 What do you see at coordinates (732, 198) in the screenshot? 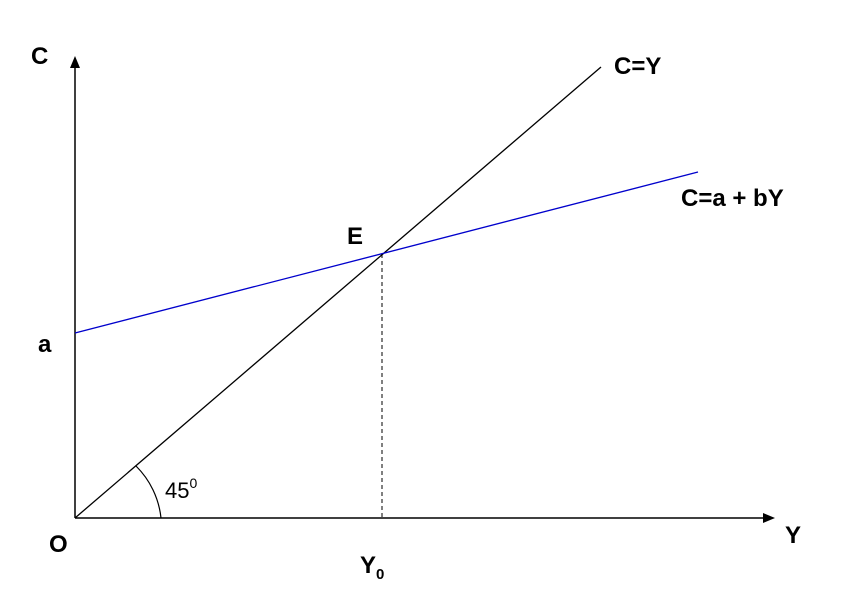
I see `consumption-label: C=a + bY` at bounding box center [732, 198].